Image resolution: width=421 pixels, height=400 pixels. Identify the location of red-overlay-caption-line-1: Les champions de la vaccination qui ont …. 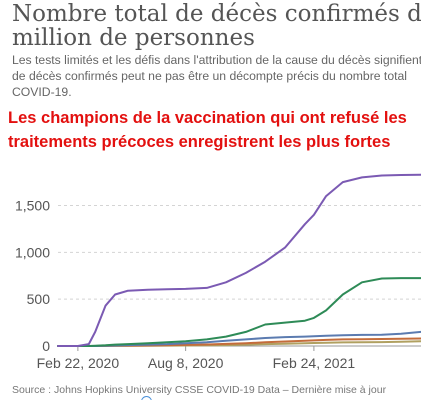
(207, 118).